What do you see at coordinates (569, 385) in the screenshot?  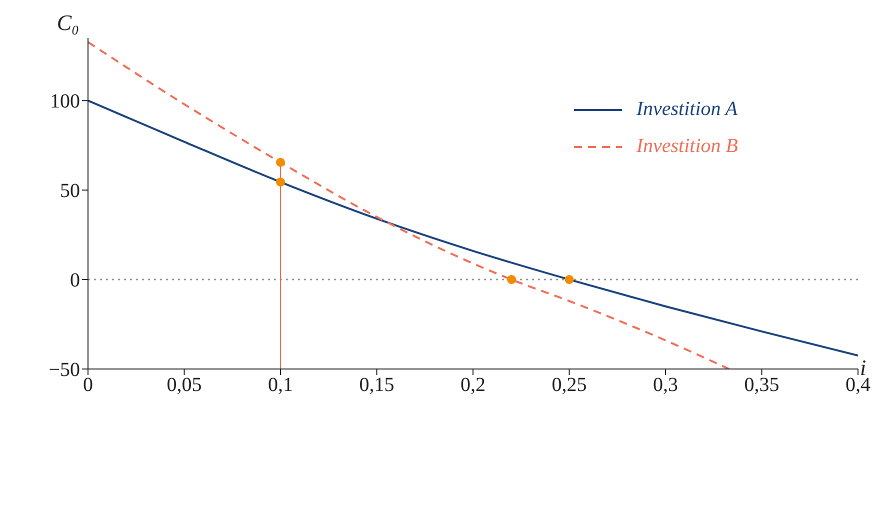 I see `x-tick-label: 0,25` at bounding box center [569, 385].